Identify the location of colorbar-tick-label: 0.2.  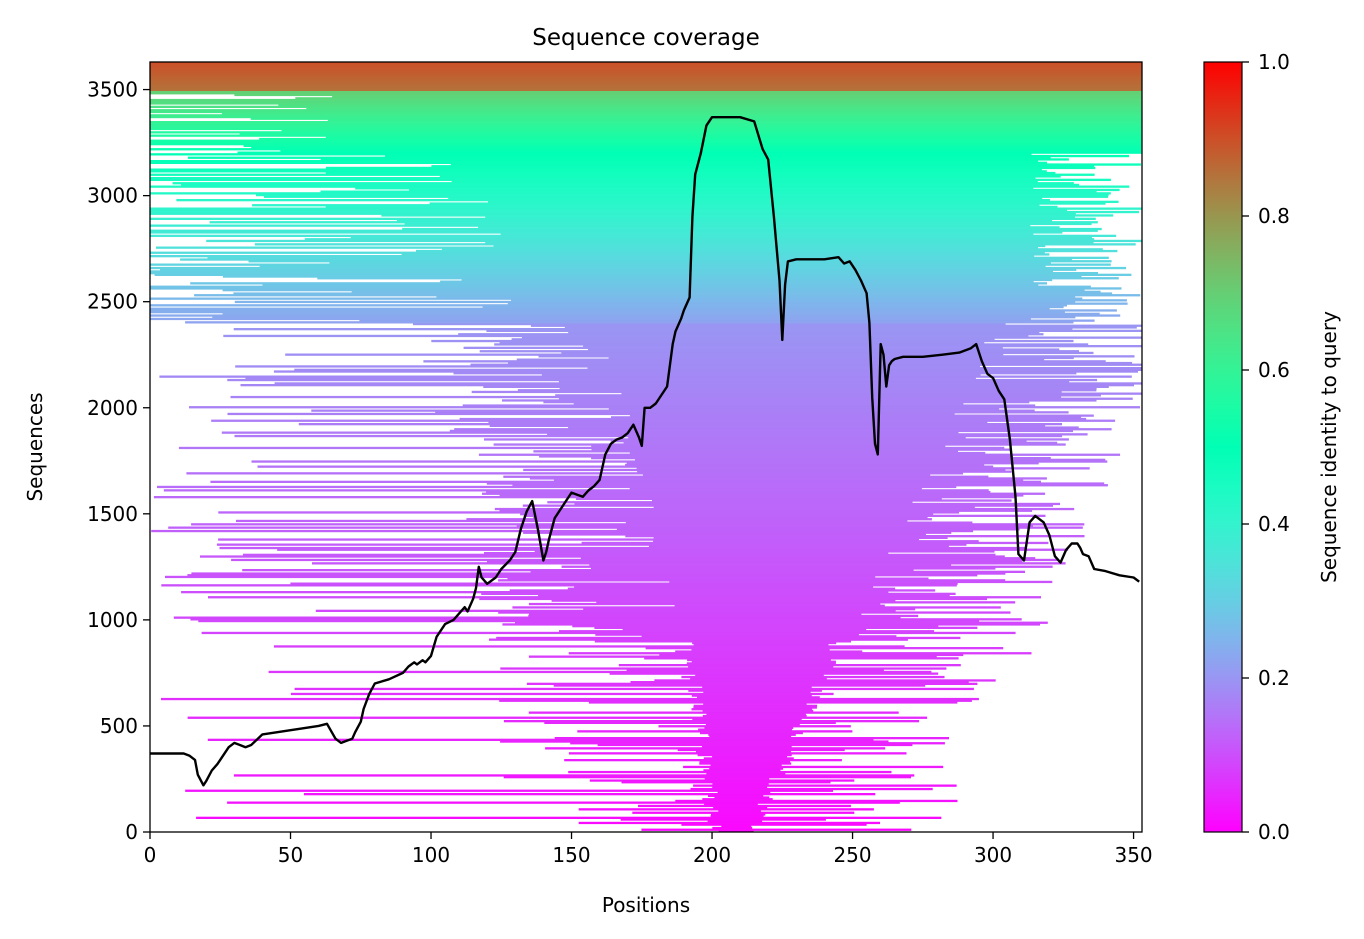
(1274, 678).